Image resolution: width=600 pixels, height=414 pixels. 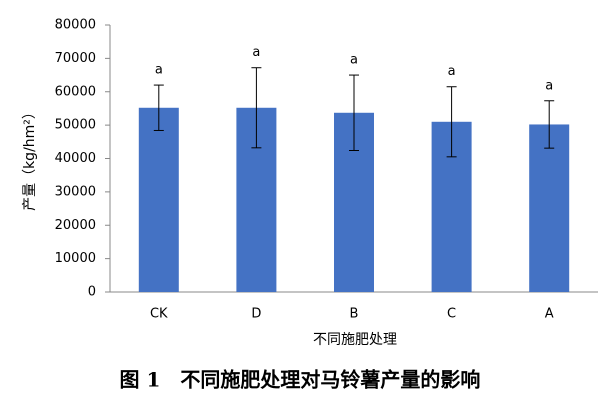 What do you see at coordinates (355, 340) in the screenshot?
I see `x-axis-label: 不同施肥处理` at bounding box center [355, 340].